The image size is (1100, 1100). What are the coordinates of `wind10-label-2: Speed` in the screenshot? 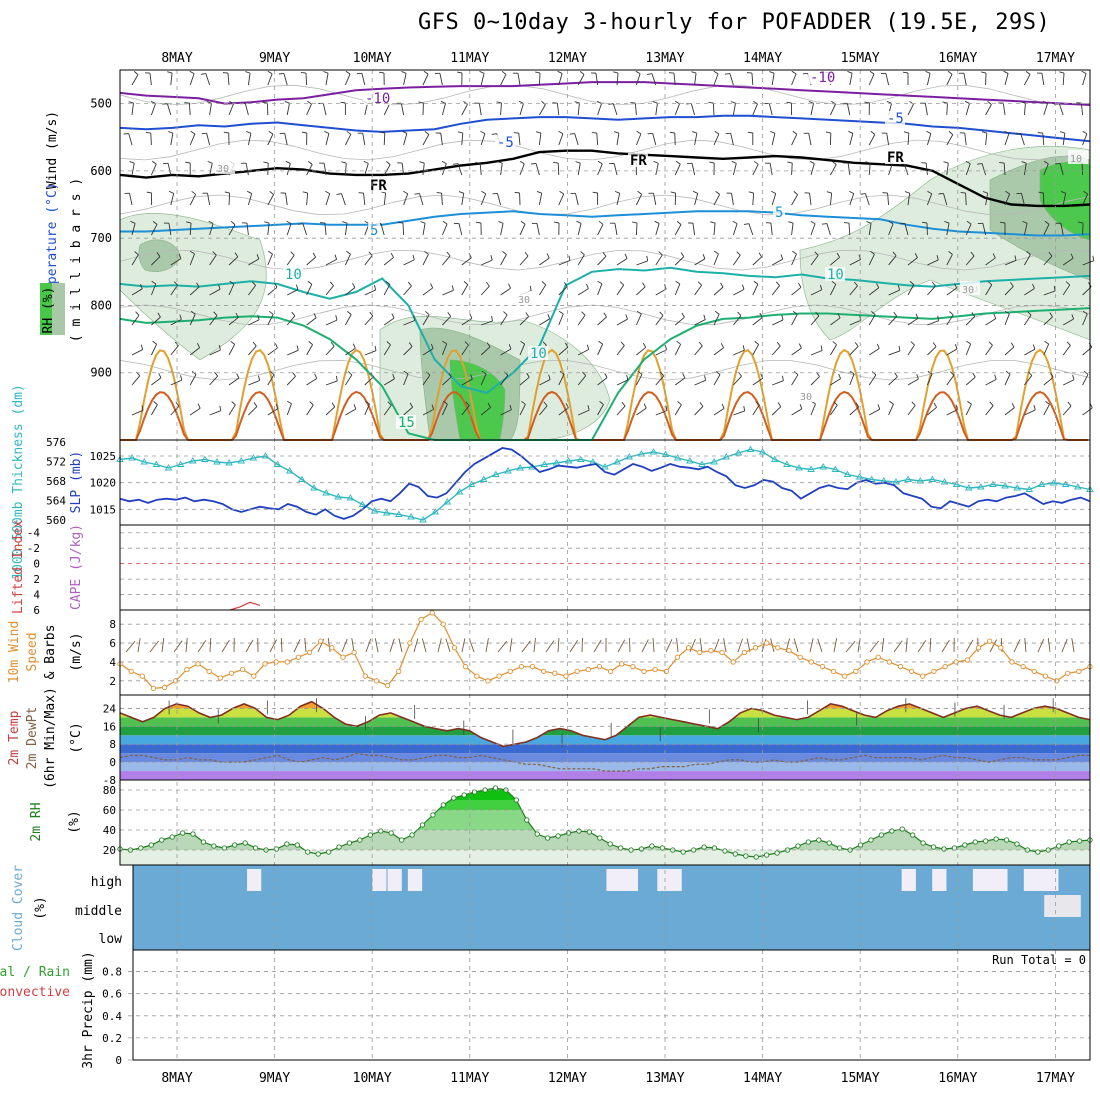 It's located at (32, 651).